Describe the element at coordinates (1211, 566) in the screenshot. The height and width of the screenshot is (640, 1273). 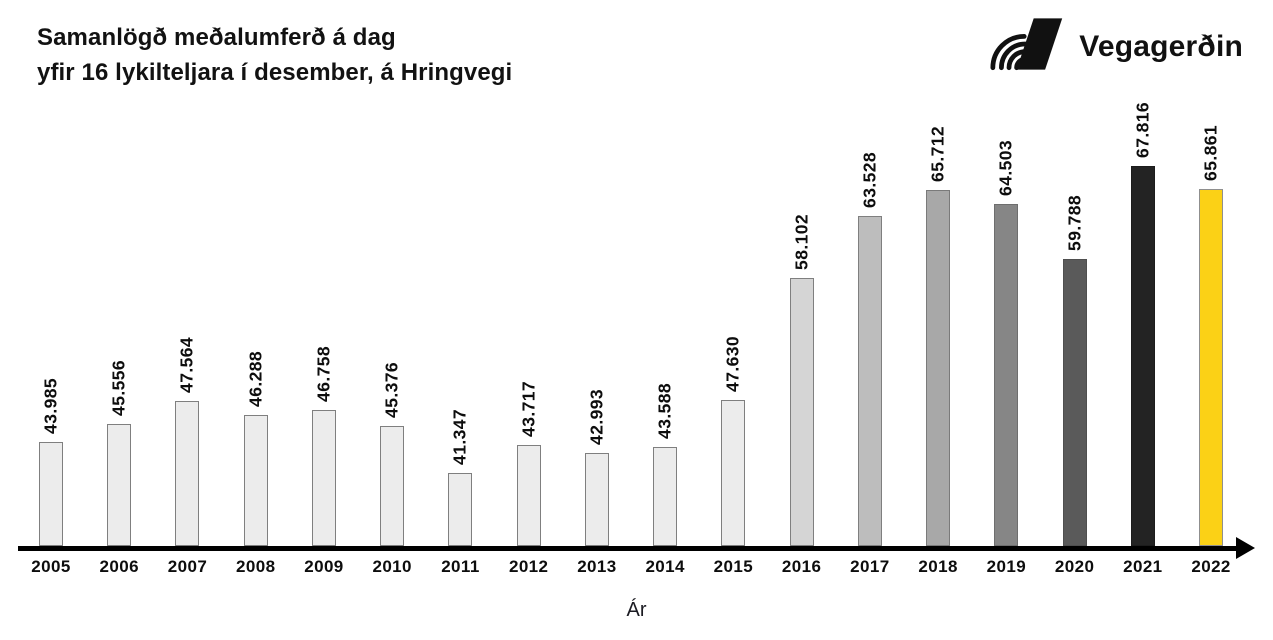
I see `x-tick-2022: 2022` at that location.